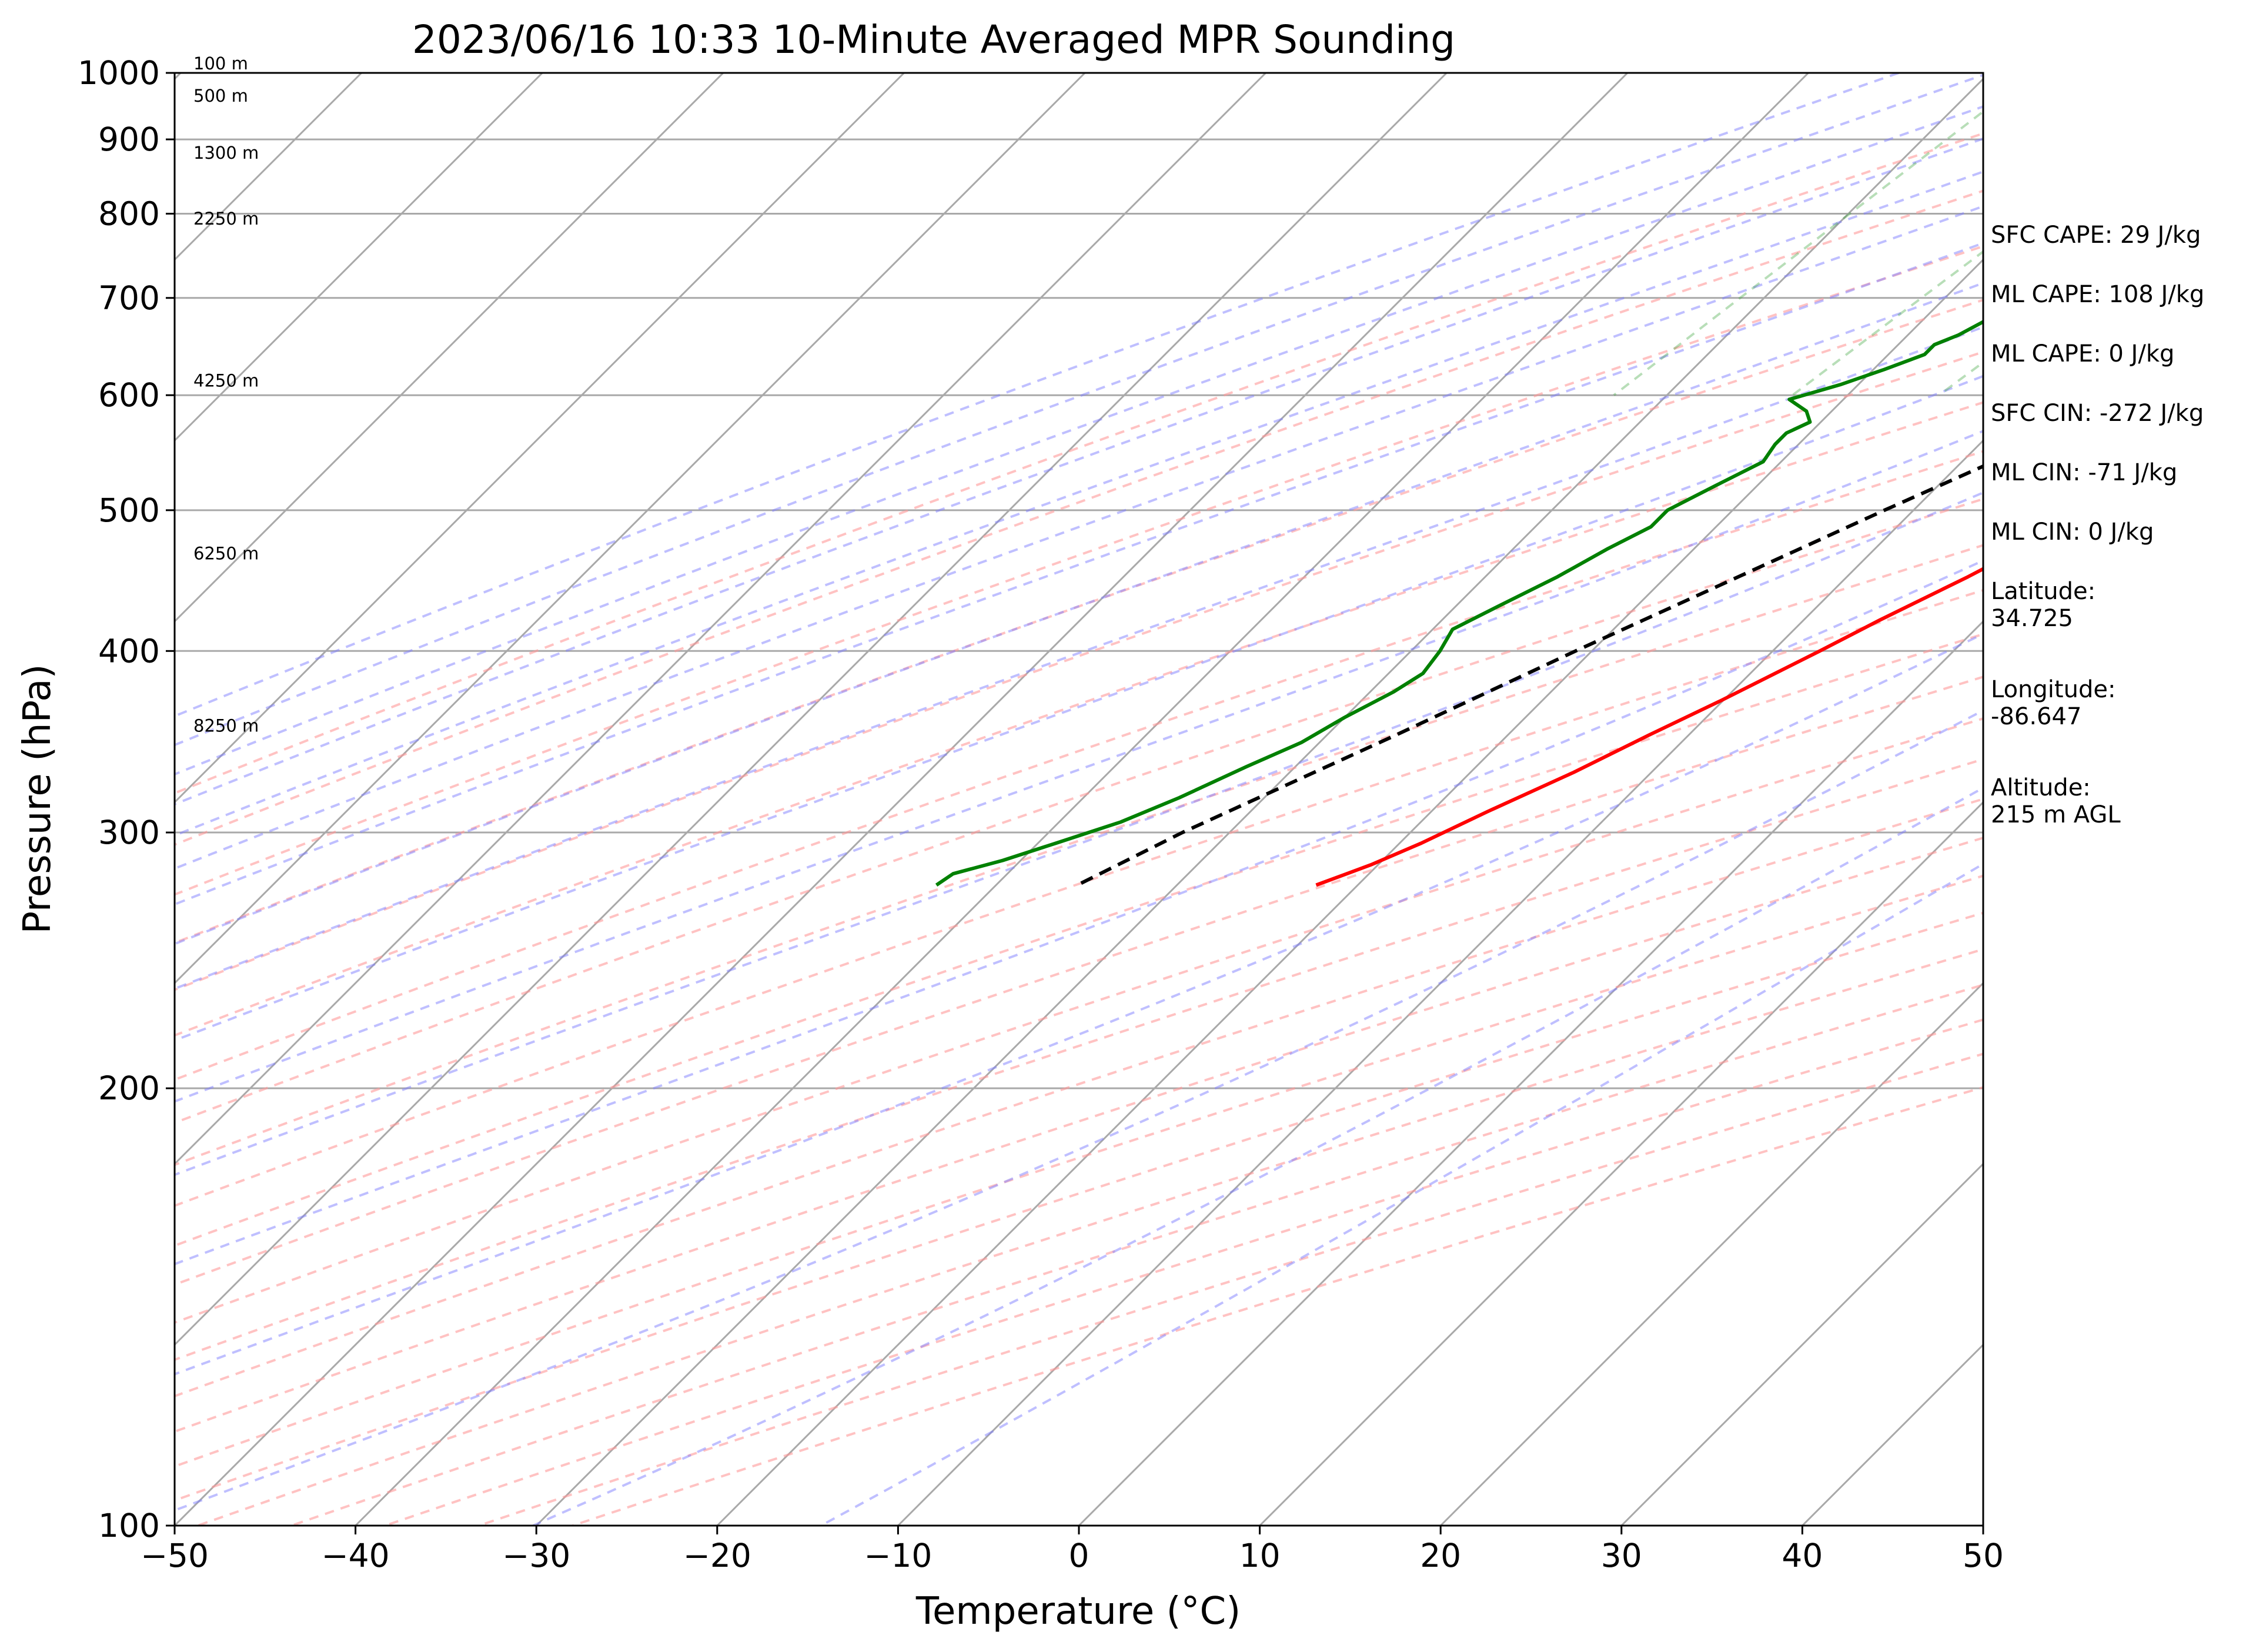 The image size is (2246, 1652). Describe the element at coordinates (898, 1556) in the screenshot. I see `x-tick-label: −10` at that location.